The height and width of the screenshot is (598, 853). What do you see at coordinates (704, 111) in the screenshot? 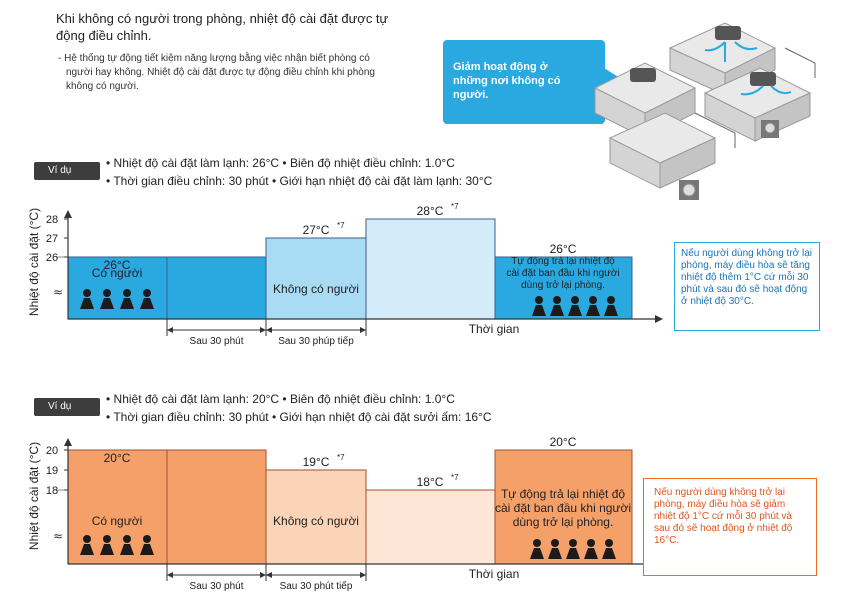
I see `office-illustration` at bounding box center [704, 111].